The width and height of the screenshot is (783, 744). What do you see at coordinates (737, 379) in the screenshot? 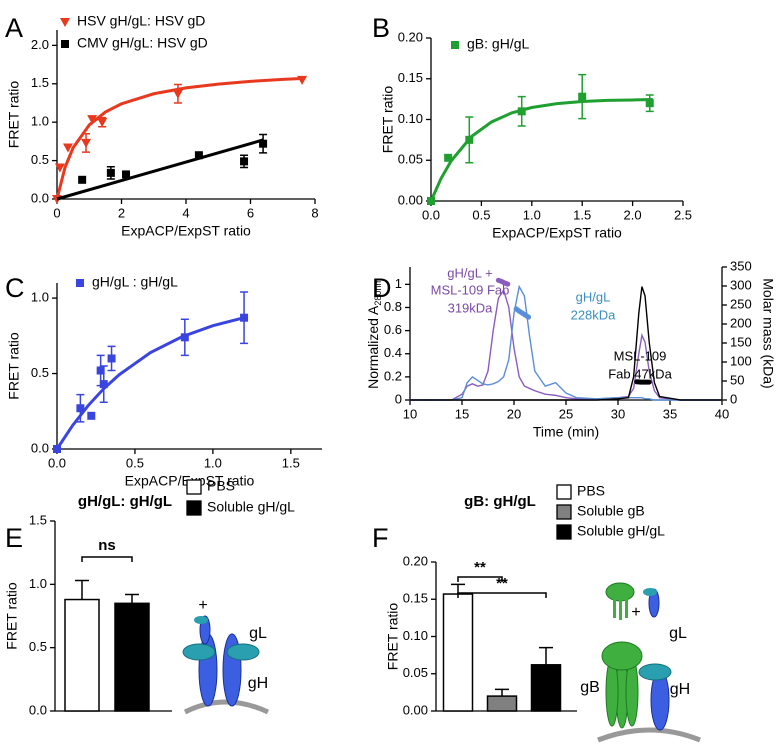
I see `y2-tick-label: 50` at bounding box center [737, 379].